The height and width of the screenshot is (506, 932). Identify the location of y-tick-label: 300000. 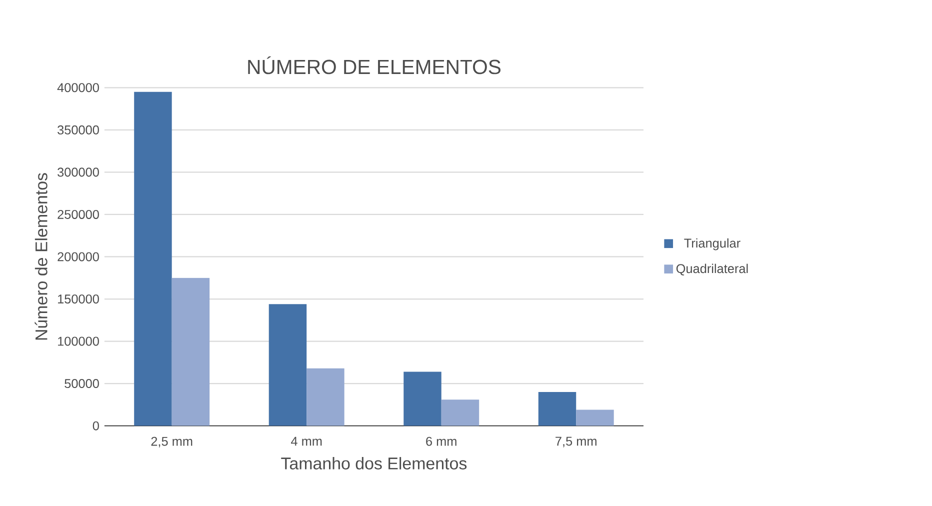
(78, 172).